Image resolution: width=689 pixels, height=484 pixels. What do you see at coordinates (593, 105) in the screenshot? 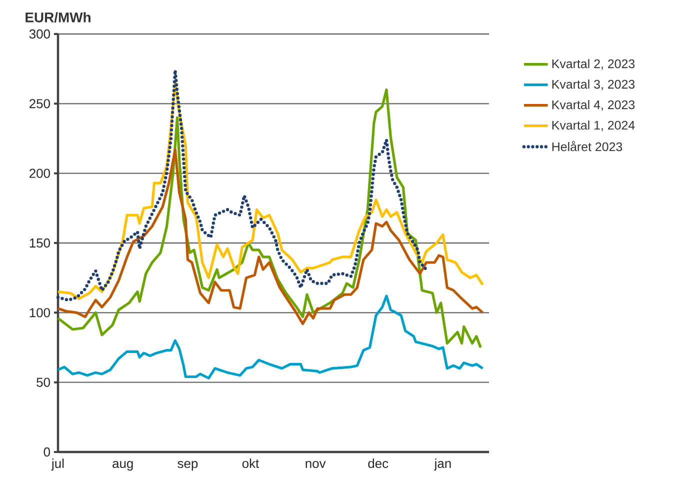
I see `legend-label: Kvartal 4, 2023` at bounding box center [593, 105].